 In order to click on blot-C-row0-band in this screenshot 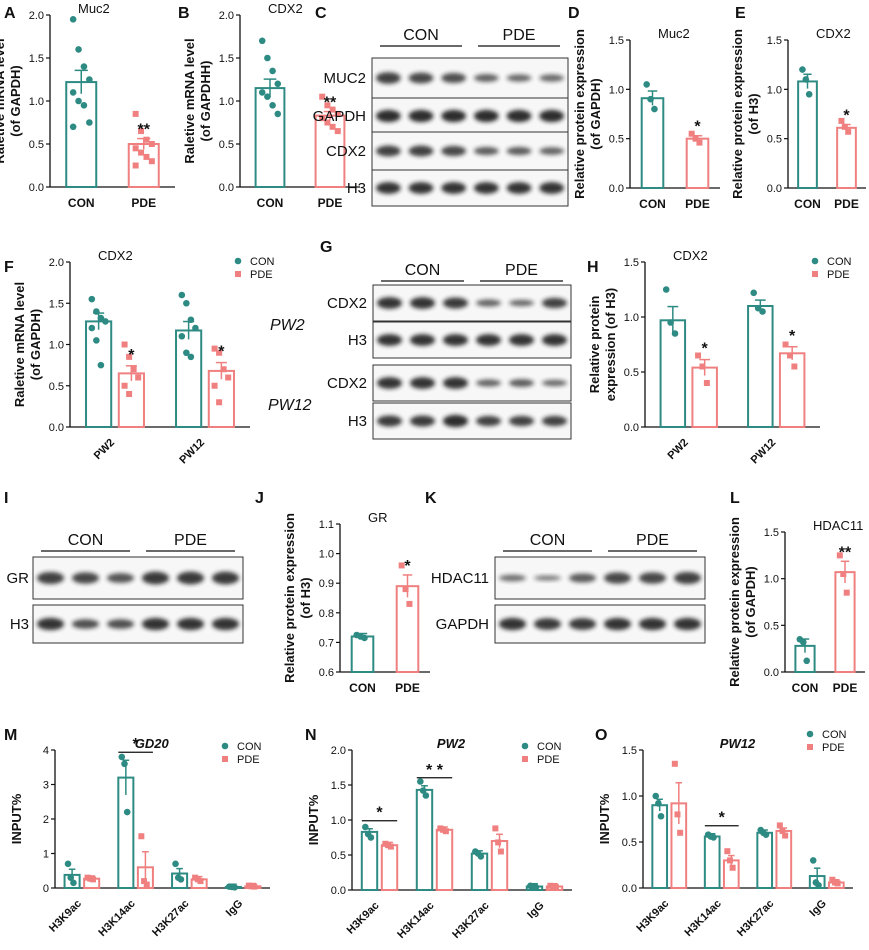, I will do `click(388, 78)`.